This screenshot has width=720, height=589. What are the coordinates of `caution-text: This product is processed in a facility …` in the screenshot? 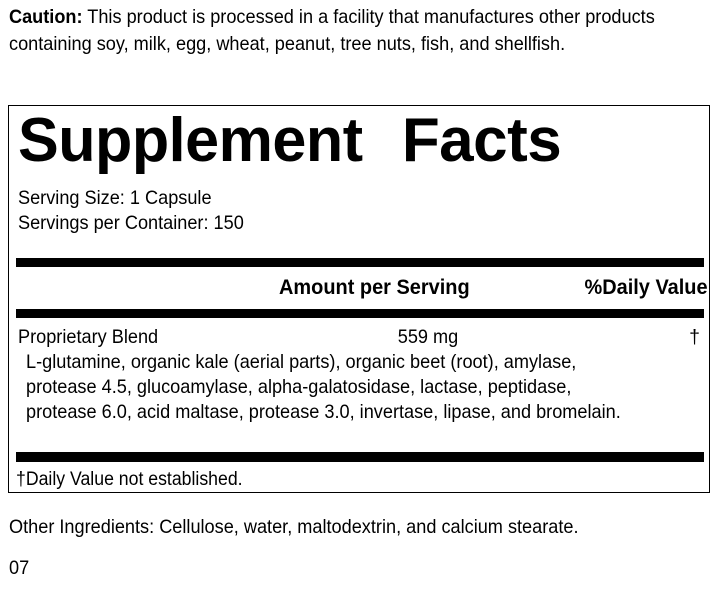 It's located at (332, 30).